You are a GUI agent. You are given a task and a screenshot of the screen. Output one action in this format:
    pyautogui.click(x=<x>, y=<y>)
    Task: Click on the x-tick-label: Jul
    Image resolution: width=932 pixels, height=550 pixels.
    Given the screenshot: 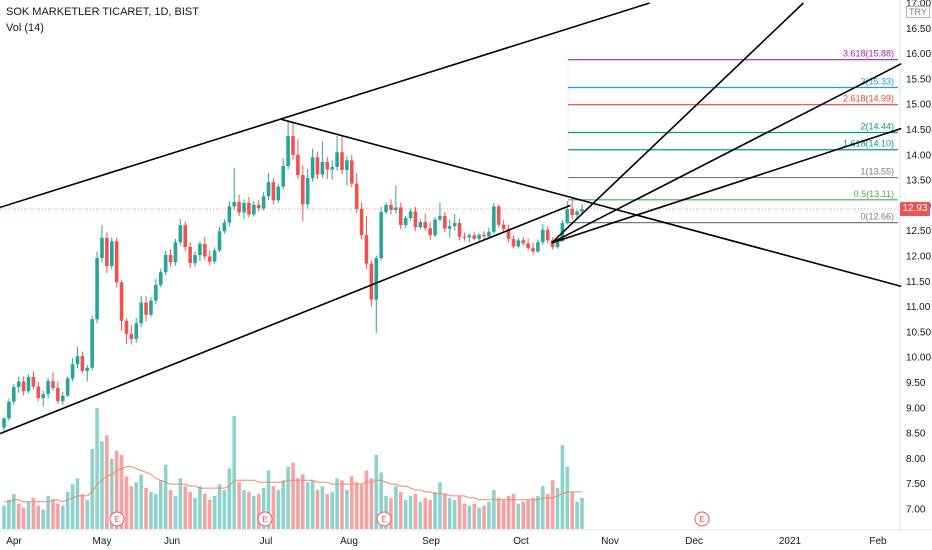 What is the action you would take?
    pyautogui.click(x=266, y=541)
    